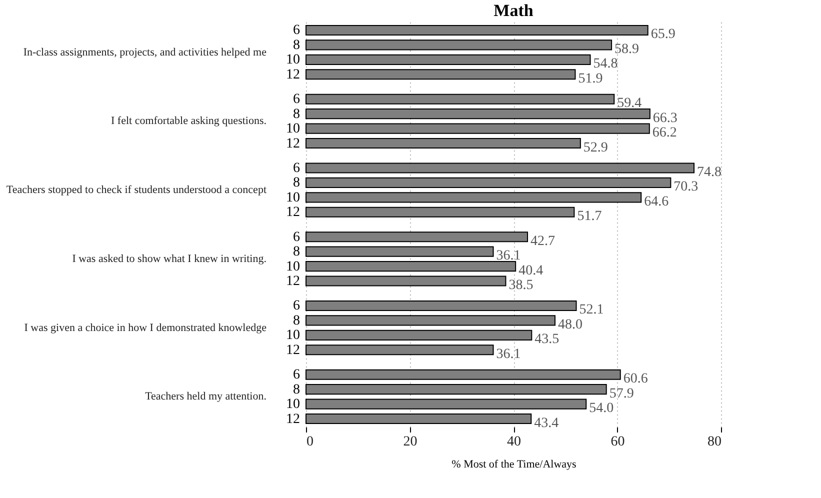 This screenshot has height=498, width=821. Describe the element at coordinates (629, 104) in the screenshot. I see `data-label: 59.4` at that location.